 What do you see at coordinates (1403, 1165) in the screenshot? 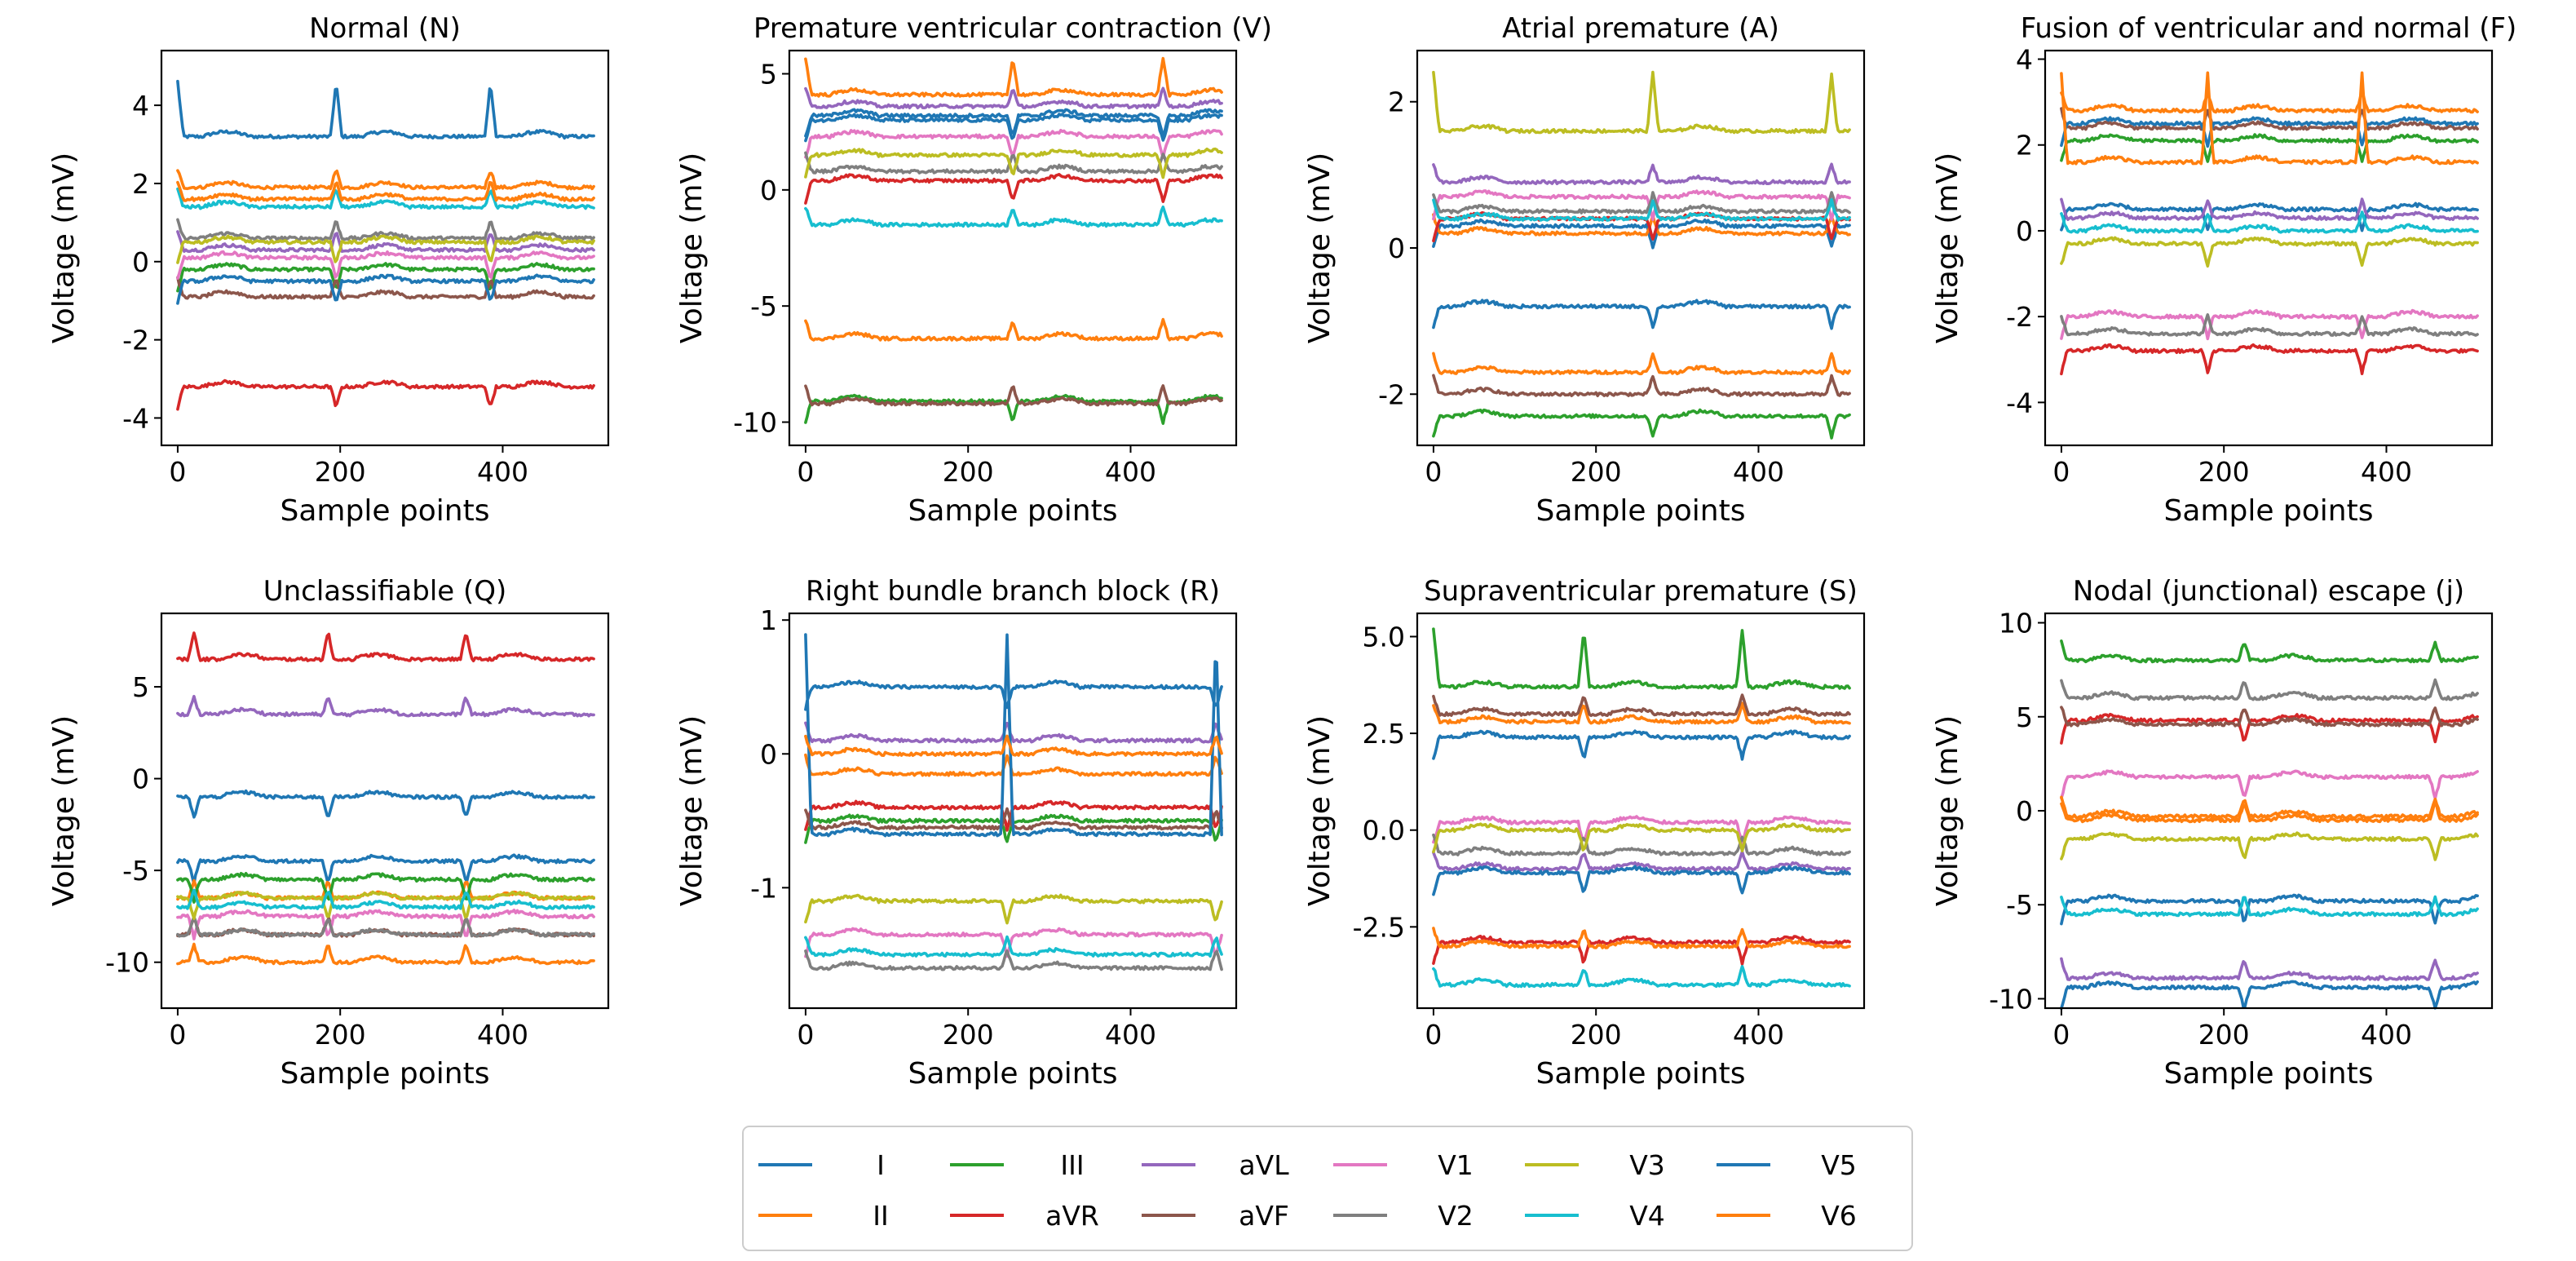
I see `legend-item-v1: V1` at bounding box center [1403, 1165].